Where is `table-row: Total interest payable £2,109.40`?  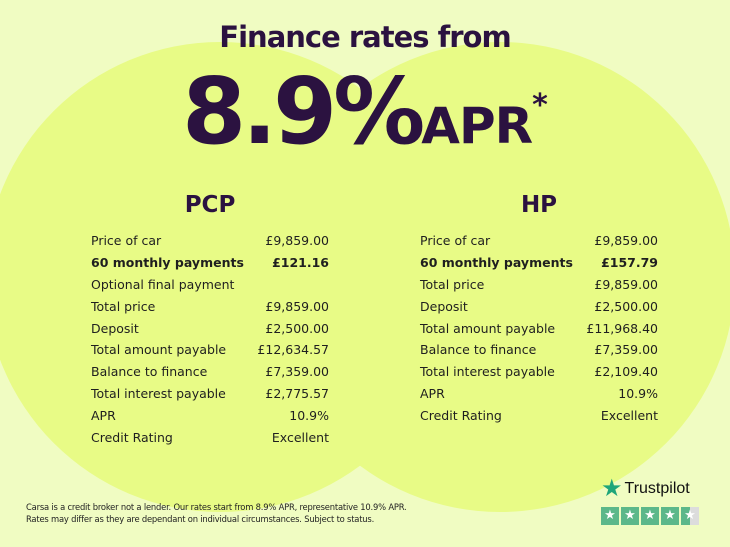 table-row: Total interest payable £2,109.40 is located at coordinates (539, 372).